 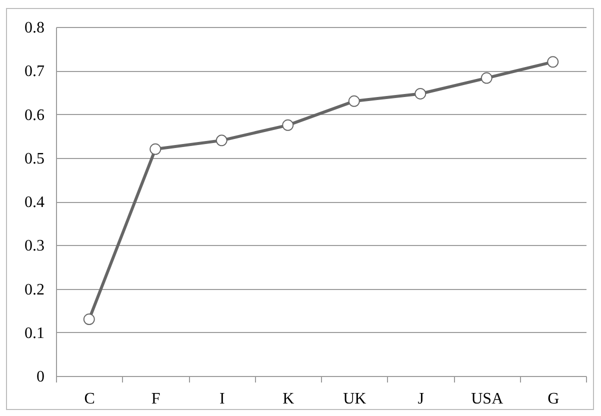 I want to click on x-tick-label: F, so click(x=155, y=399).